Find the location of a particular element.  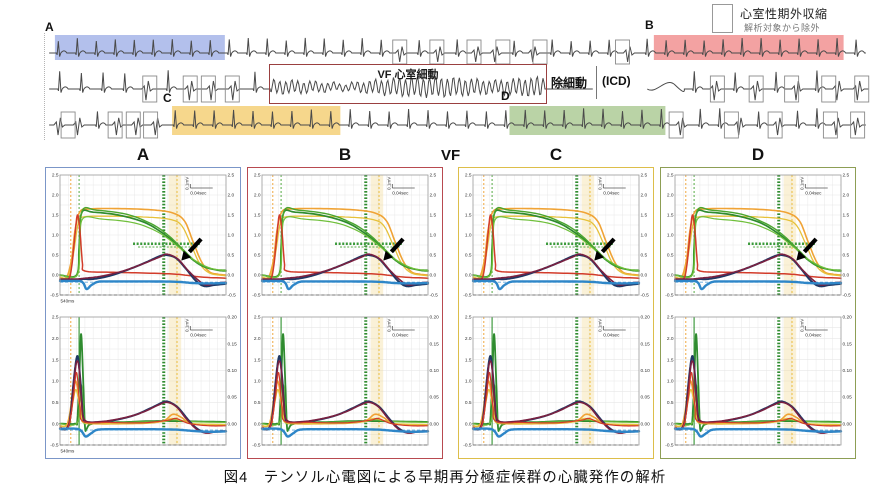

vf-region-label: VF 心室細動 is located at coordinates (408, 75).